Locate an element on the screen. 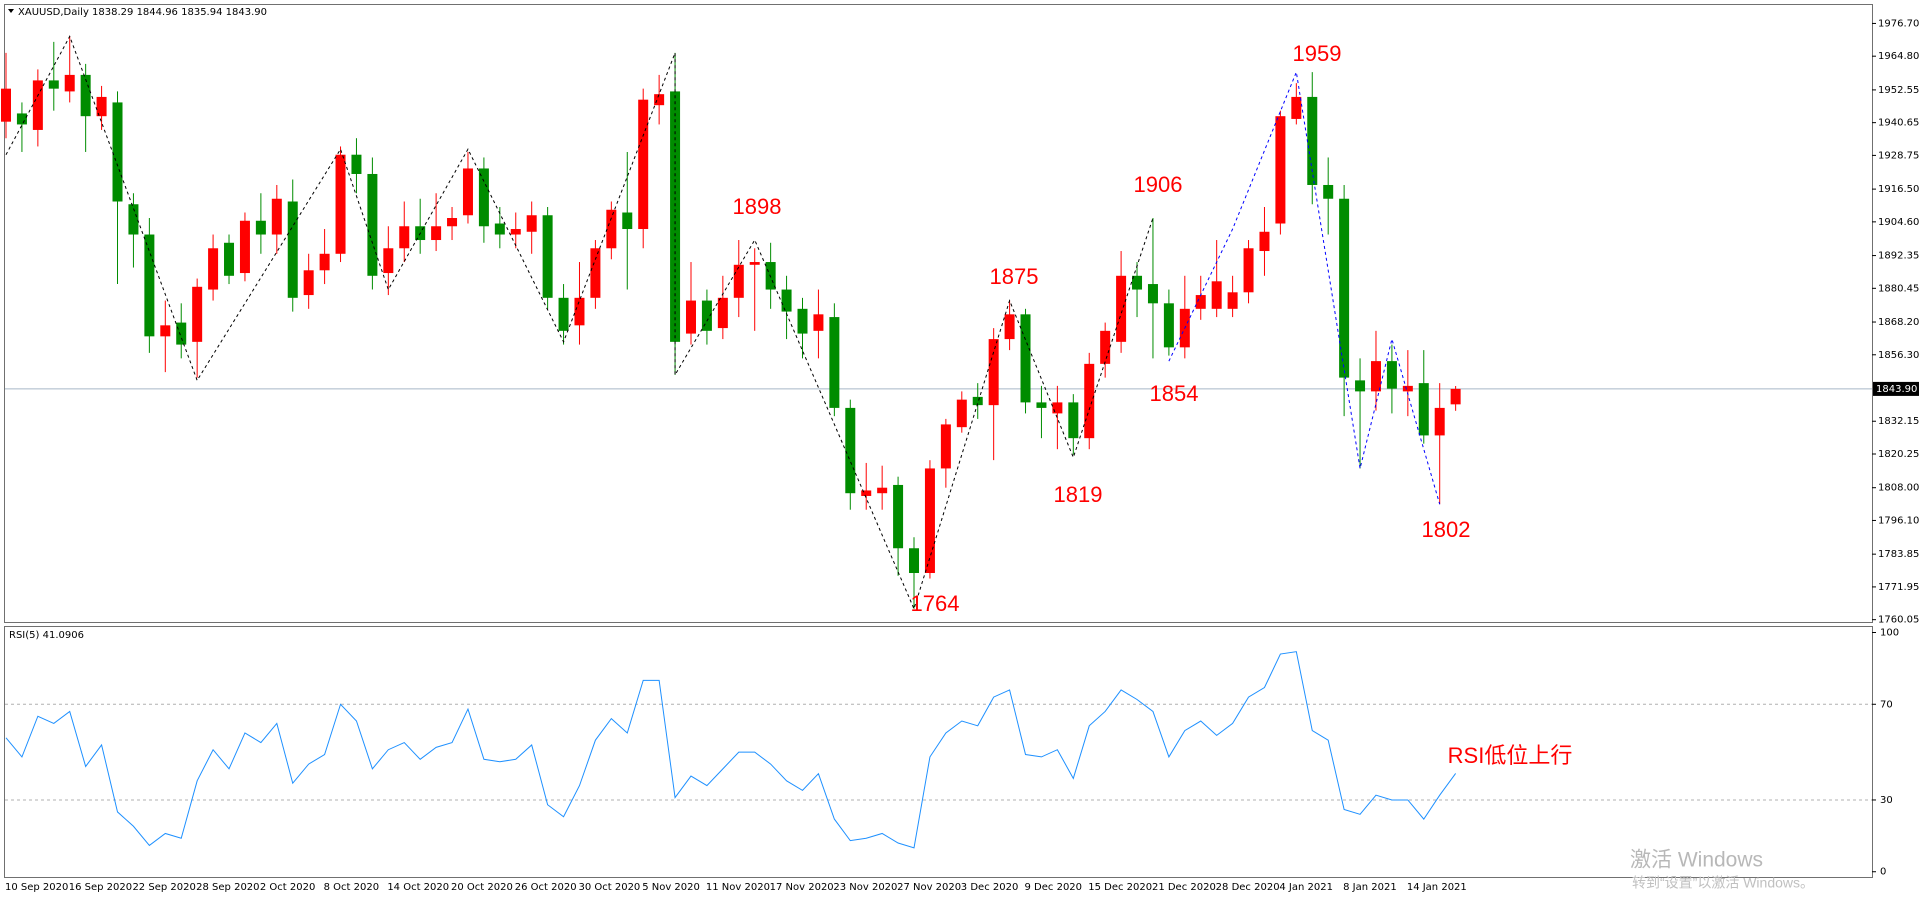 The image size is (1920, 900). x-tick-label: 8 Oct 2020 is located at coordinates (351, 887).